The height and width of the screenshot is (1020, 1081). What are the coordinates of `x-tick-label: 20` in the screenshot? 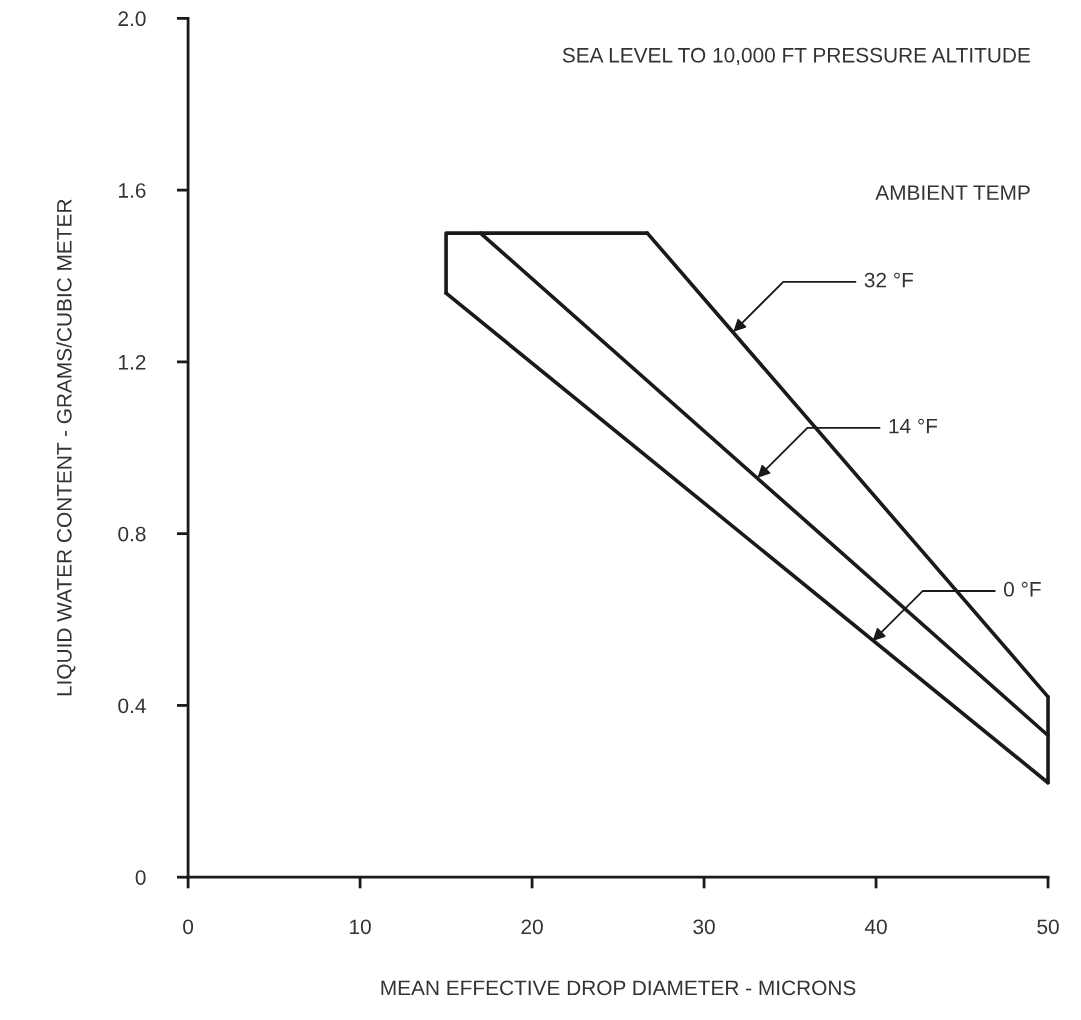 It's located at (532, 927).